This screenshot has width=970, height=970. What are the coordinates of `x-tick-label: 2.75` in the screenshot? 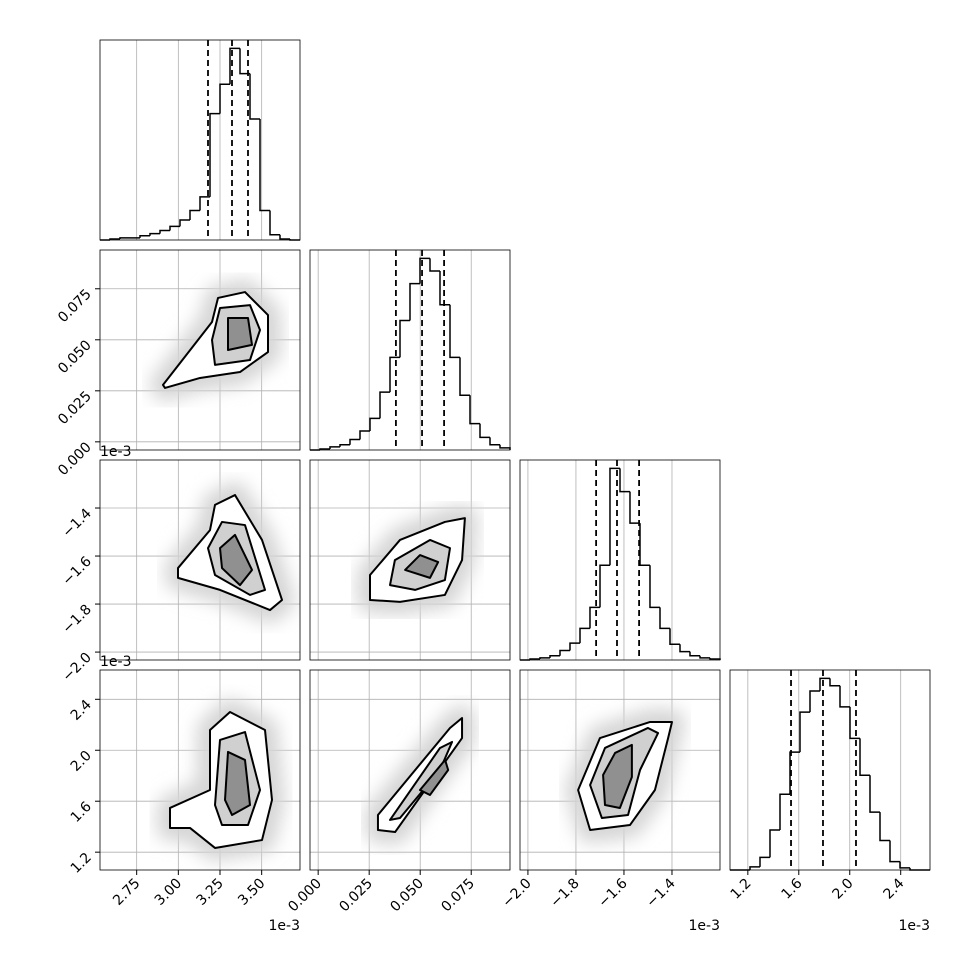 It's located at (126, 892).